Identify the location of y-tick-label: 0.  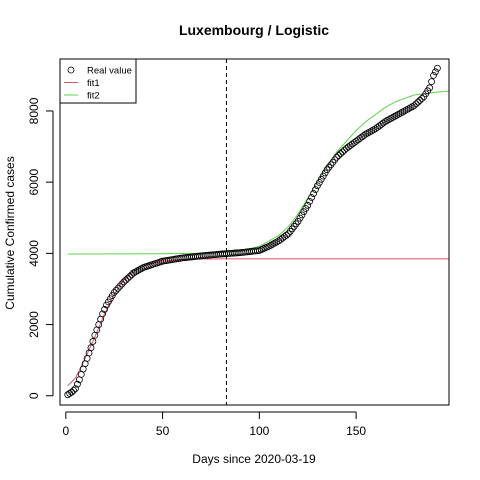
(34, 395).